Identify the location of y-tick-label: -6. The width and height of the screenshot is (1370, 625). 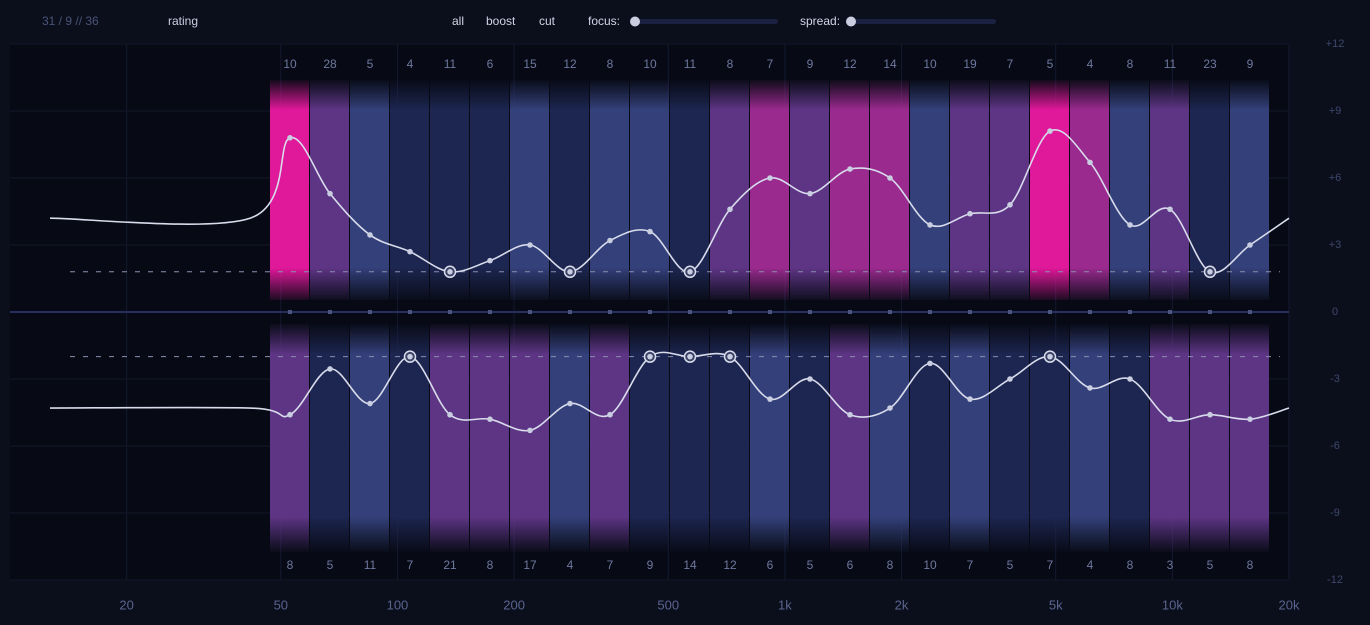
(1335, 446).